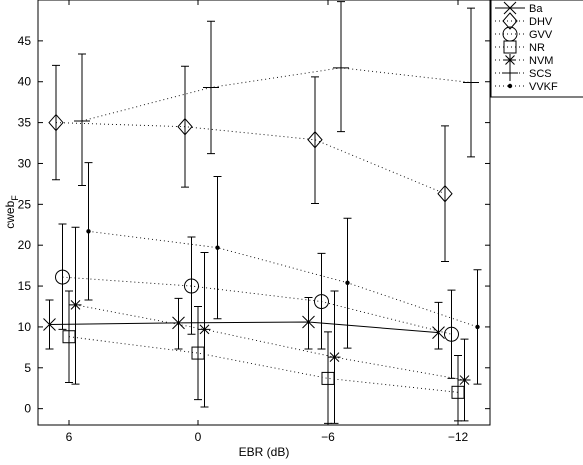  What do you see at coordinates (244, 327) in the screenshot?
I see `series-line-ba` at bounding box center [244, 327].